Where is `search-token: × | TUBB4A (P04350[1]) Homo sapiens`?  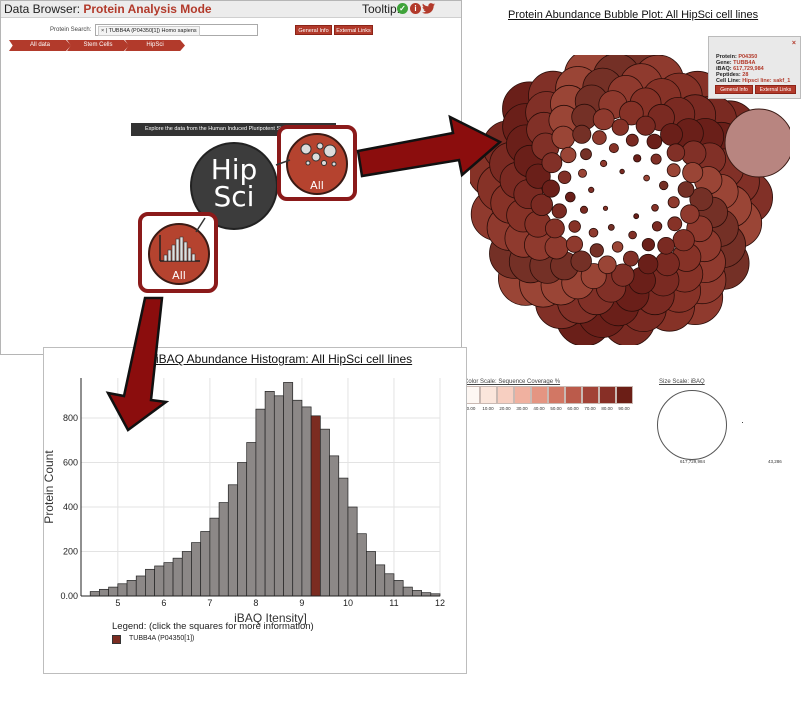 search-token: × | TUBB4A (P04350[1]) Homo sapiens is located at coordinates (149, 31).